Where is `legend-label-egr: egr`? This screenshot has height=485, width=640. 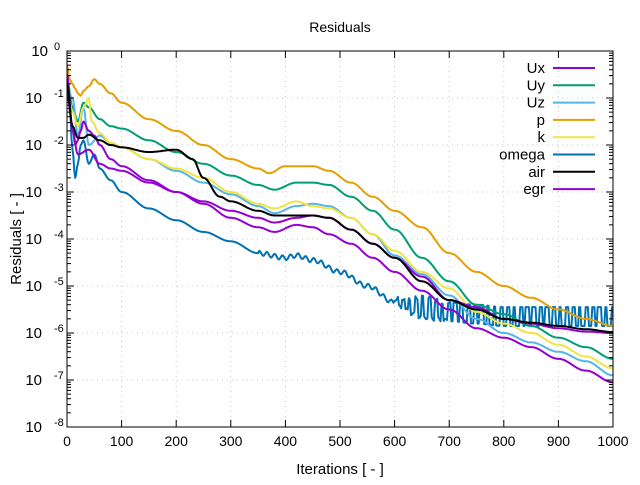
legend-label-egr: egr is located at coordinates (534, 189).